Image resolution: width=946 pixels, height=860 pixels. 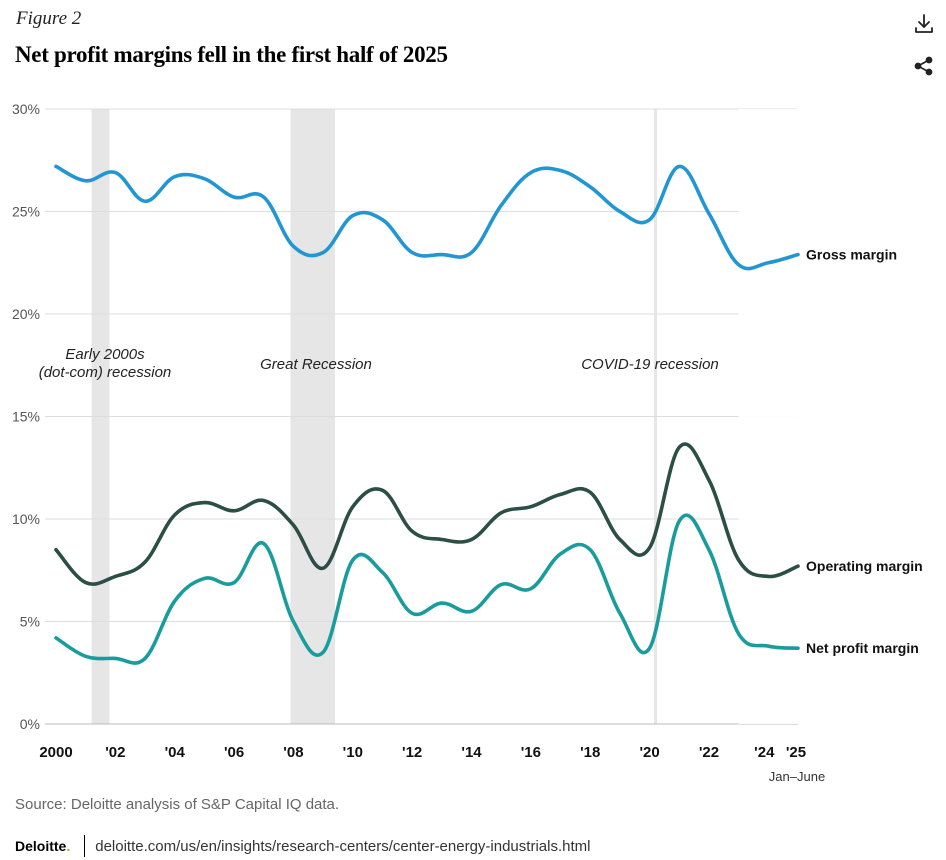 I want to click on figure-label: Figure 2, so click(x=49, y=18).